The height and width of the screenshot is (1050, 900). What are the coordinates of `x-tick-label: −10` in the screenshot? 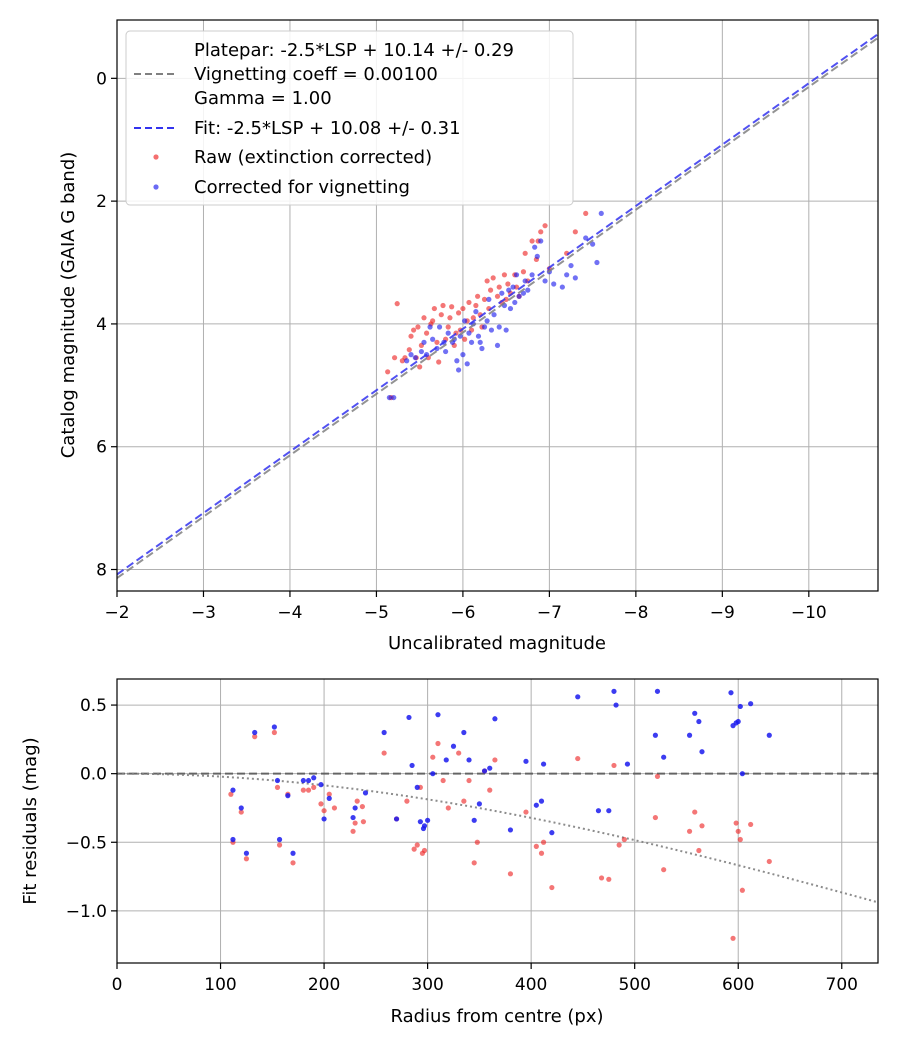 It's located at (809, 613).